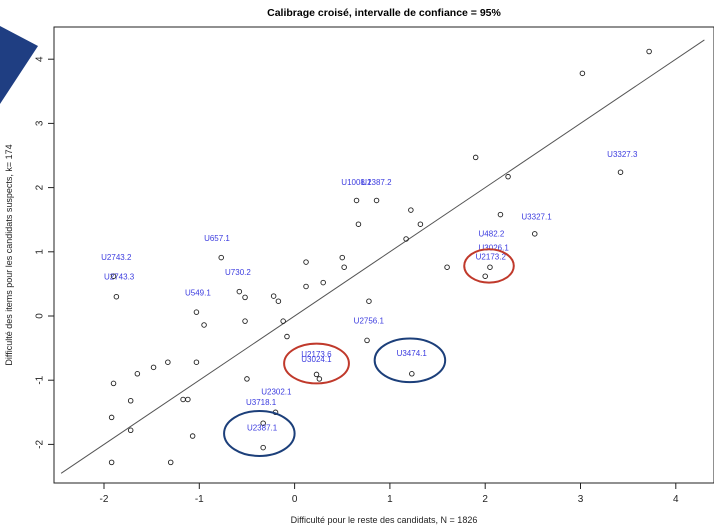  What do you see at coordinates (376, 182) in the screenshot?
I see `point-label: U2387.2` at bounding box center [376, 182].